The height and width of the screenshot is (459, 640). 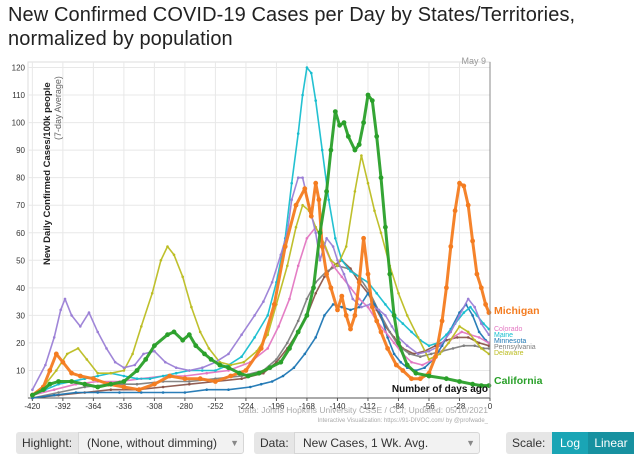 What do you see at coordinates (366, 443) in the screenshot?
I see `data-select-value: New Cases, 1 Wk. Avg.` at bounding box center [366, 443].